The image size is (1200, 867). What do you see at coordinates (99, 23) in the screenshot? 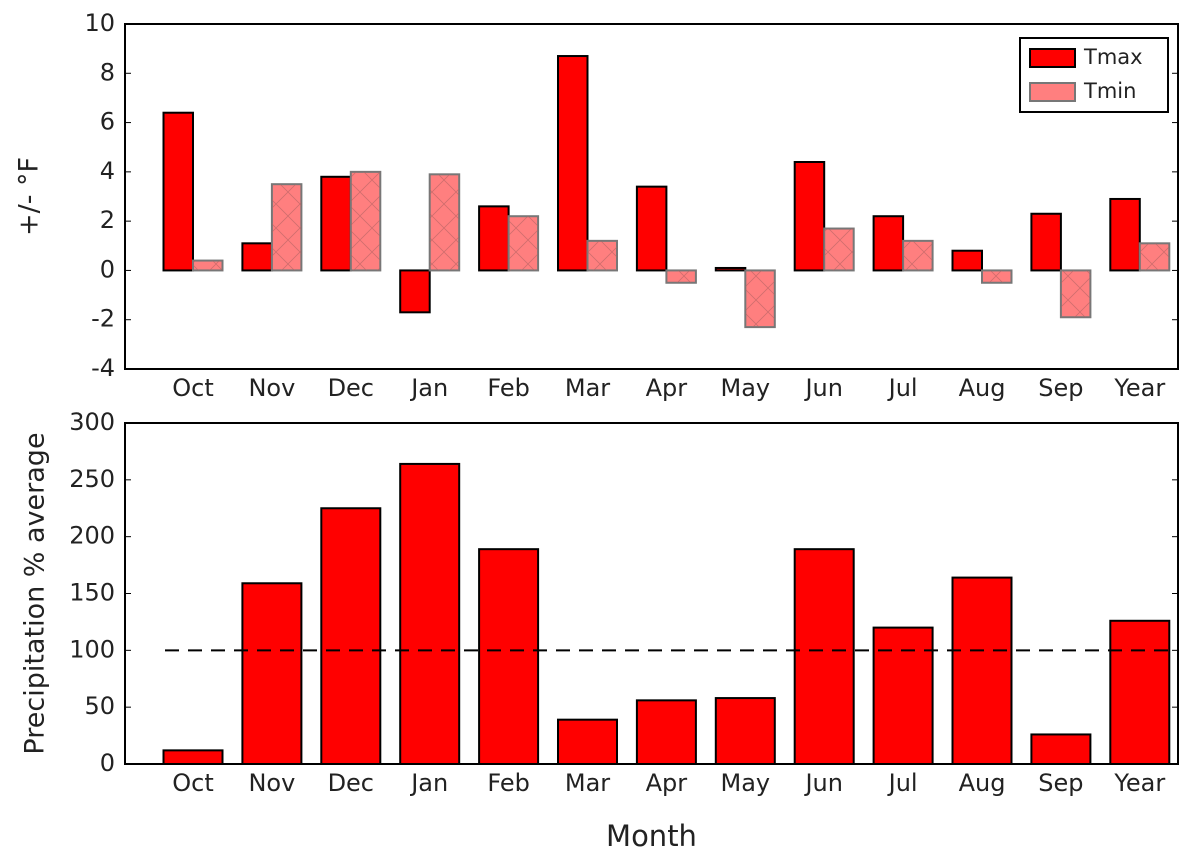
I see `y-tick-label: 10` at bounding box center [99, 23].